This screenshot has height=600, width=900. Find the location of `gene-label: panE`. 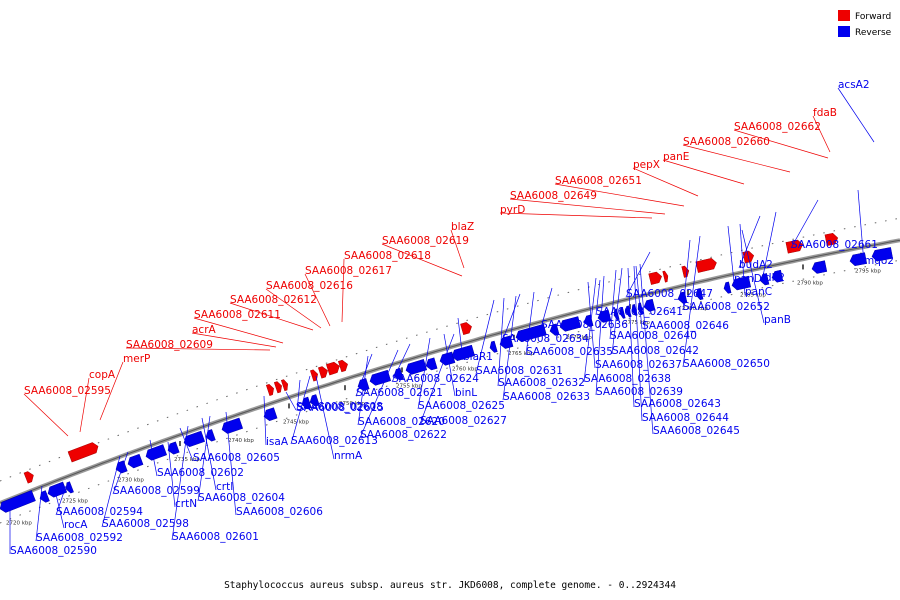

gene-label: panE is located at coordinates (676, 157).